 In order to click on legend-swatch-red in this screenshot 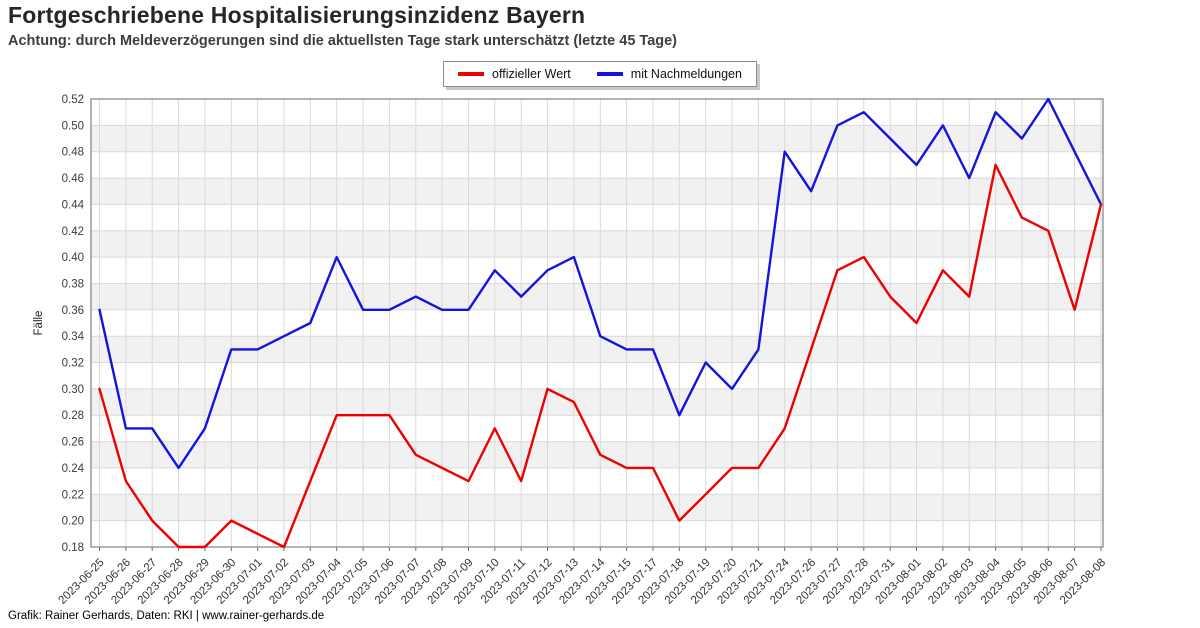, I will do `click(471, 74)`.